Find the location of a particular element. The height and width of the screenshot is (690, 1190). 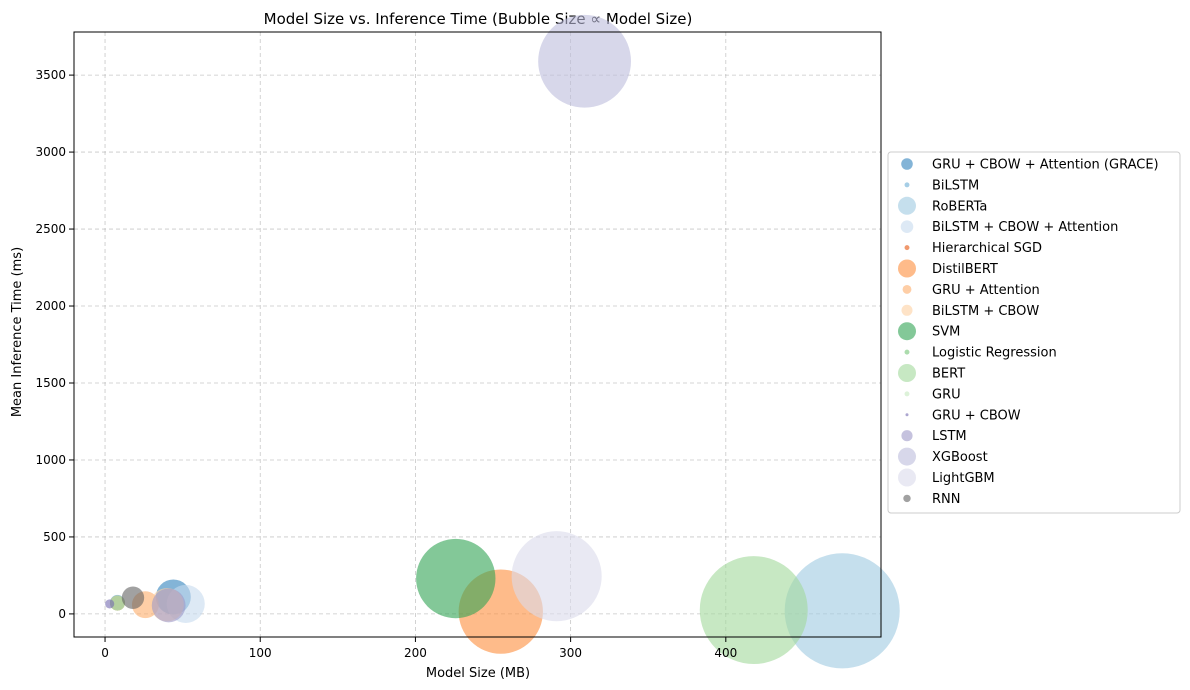

legend-label: BiLSTM is located at coordinates (955, 185).